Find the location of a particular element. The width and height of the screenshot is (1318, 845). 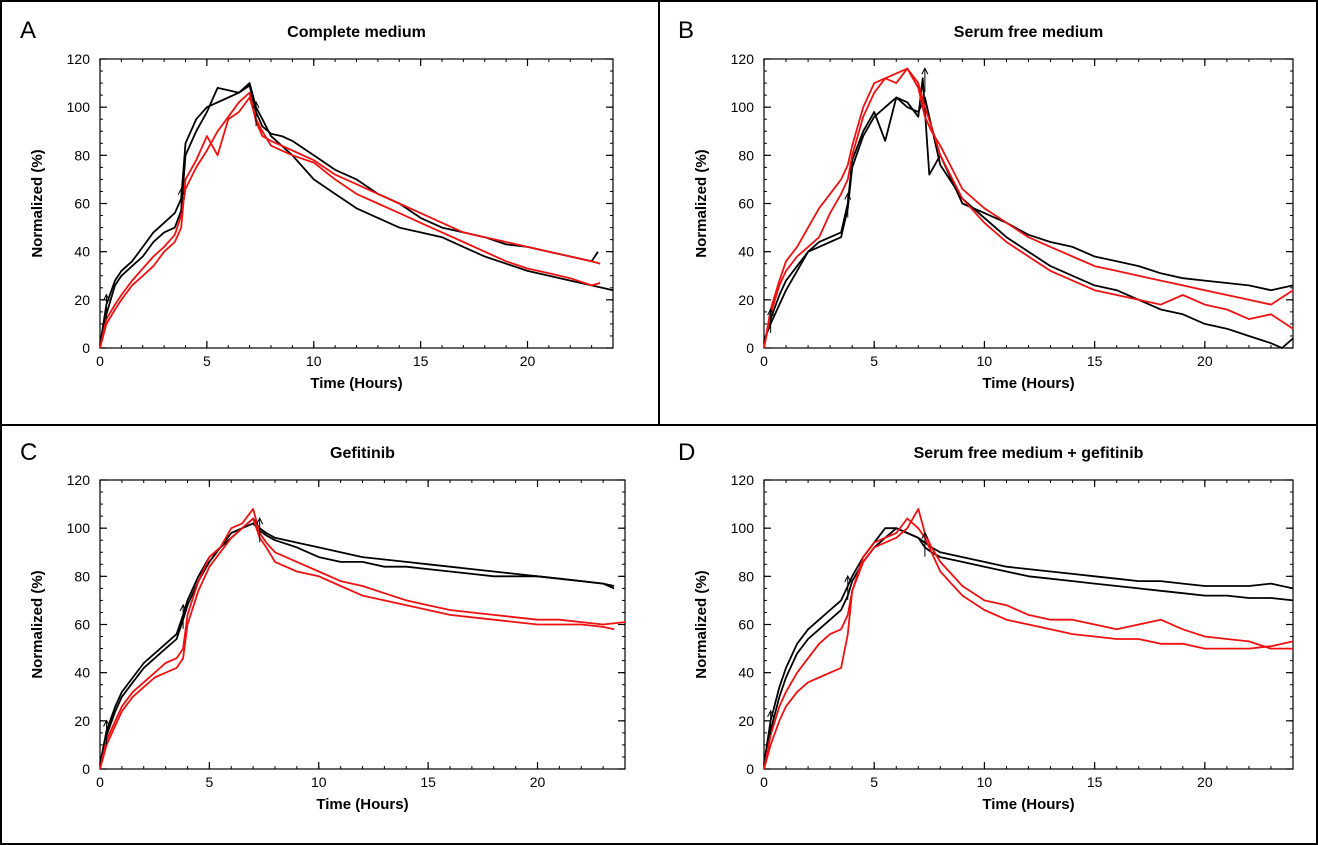

panel-title: Gefitinib is located at coordinates (362, 453).